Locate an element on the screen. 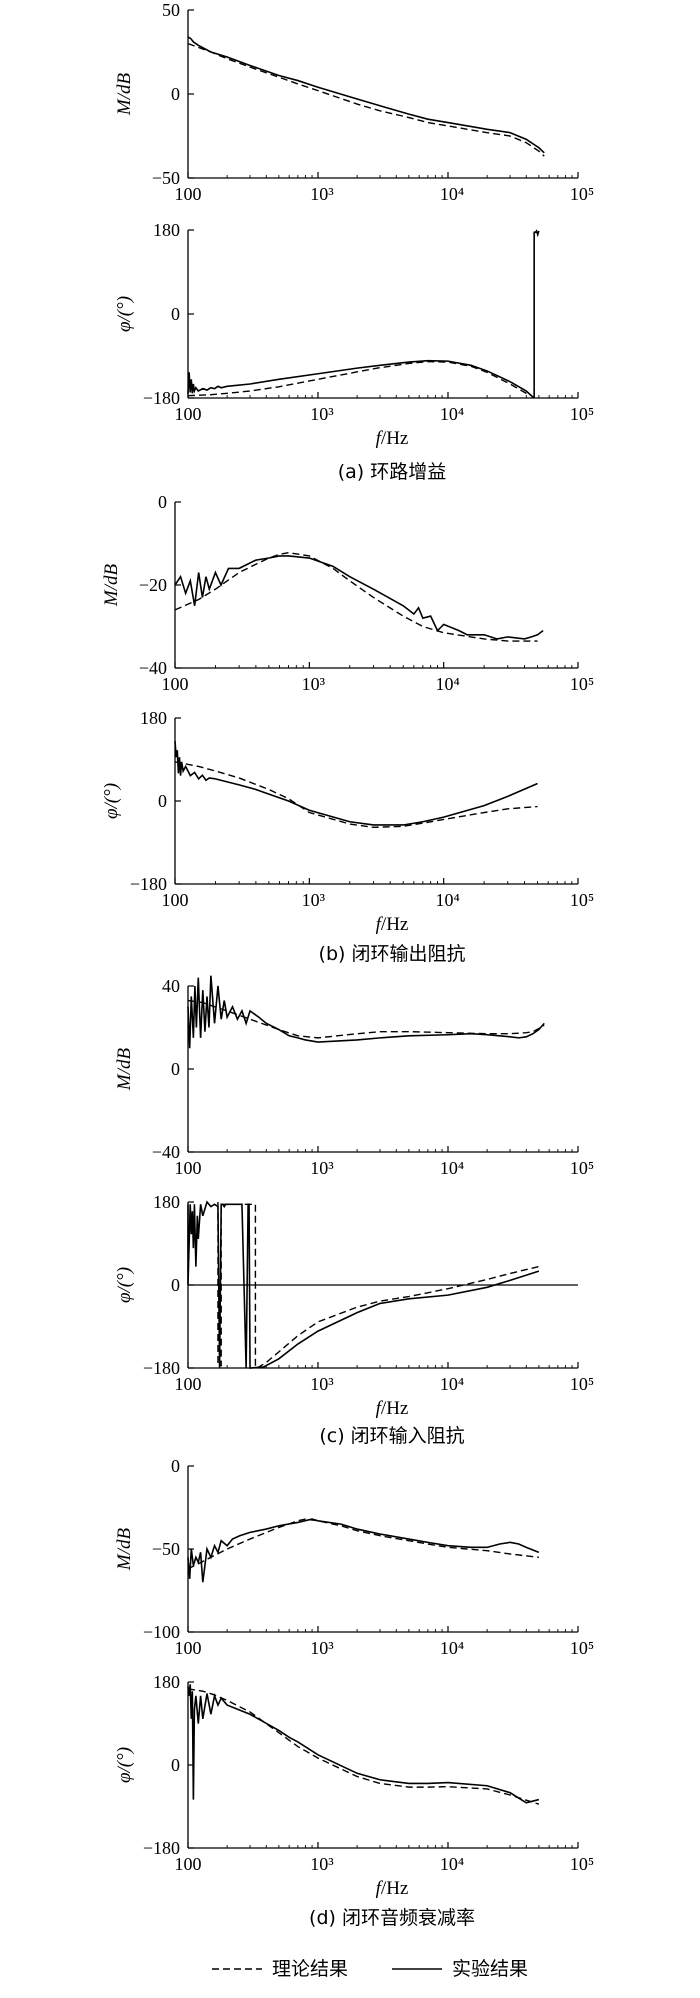 Image resolution: width=700 pixels, height=1998 pixels. y-tick-label: 50 is located at coordinates (171, 10).